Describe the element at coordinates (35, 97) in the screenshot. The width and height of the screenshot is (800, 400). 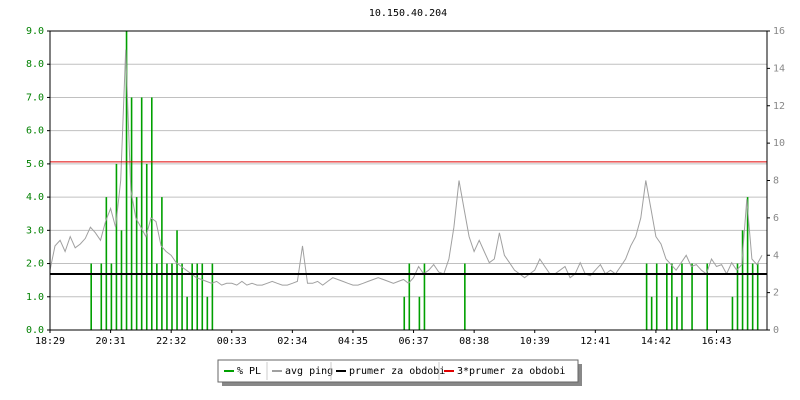
I see `y-tick-label: 7.0` at that location.